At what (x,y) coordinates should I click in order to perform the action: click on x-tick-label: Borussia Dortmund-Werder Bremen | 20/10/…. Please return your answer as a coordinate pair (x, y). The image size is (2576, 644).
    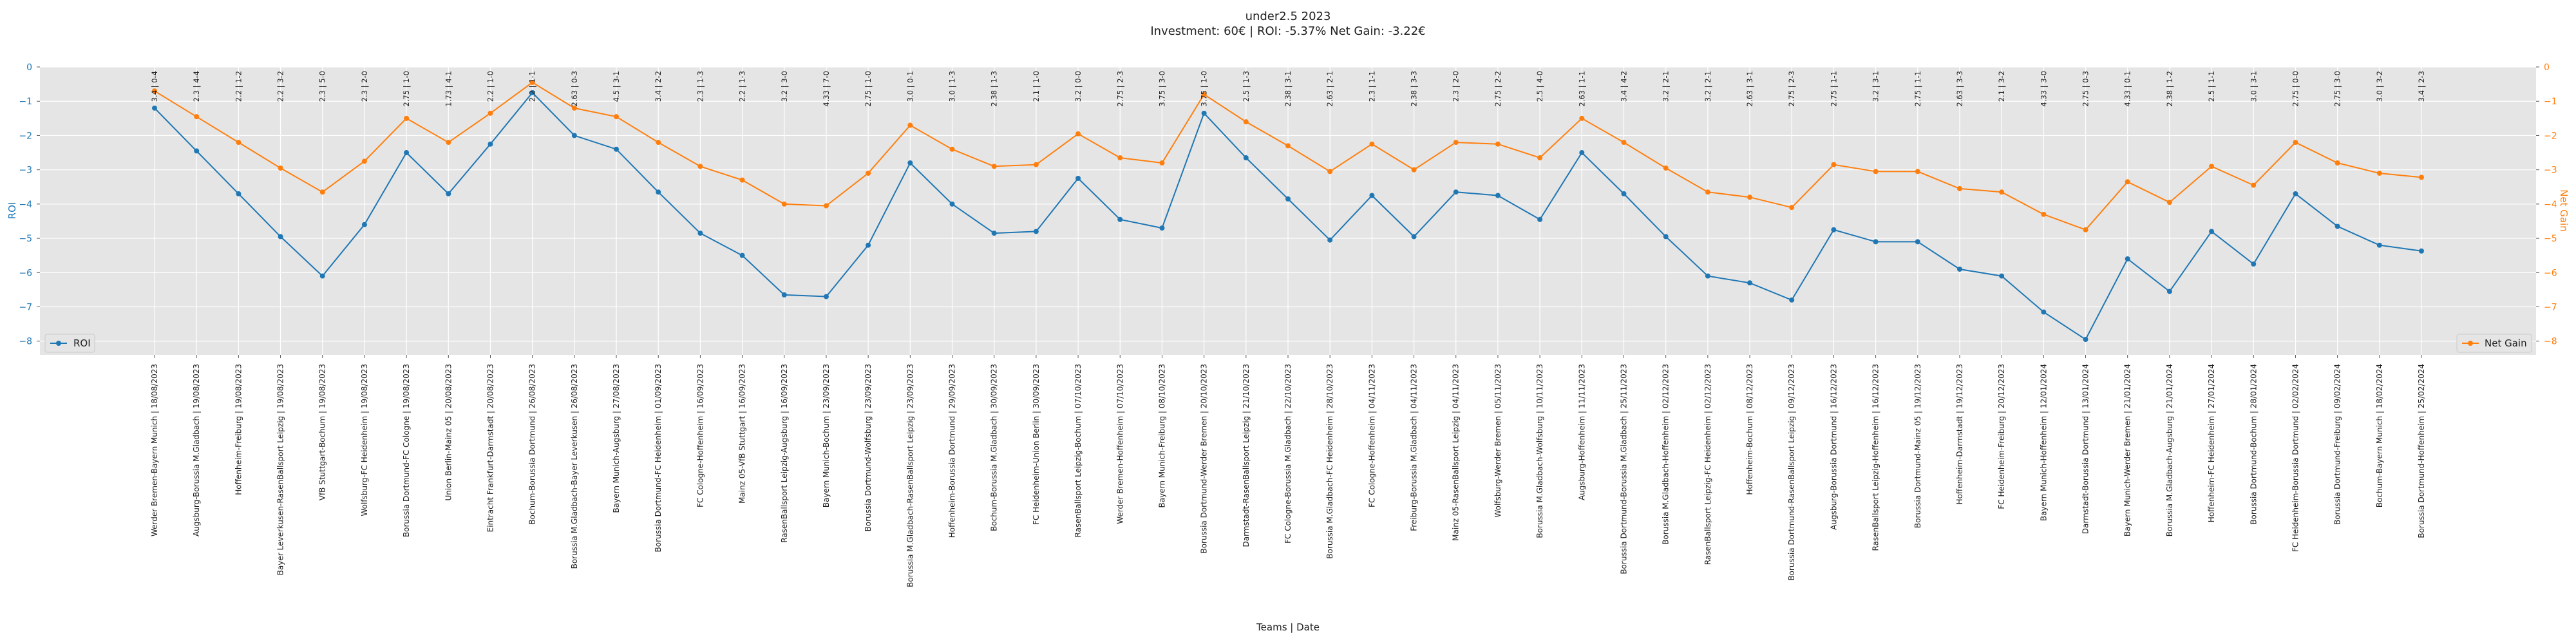
    Looking at the image, I should click on (1204, 459).